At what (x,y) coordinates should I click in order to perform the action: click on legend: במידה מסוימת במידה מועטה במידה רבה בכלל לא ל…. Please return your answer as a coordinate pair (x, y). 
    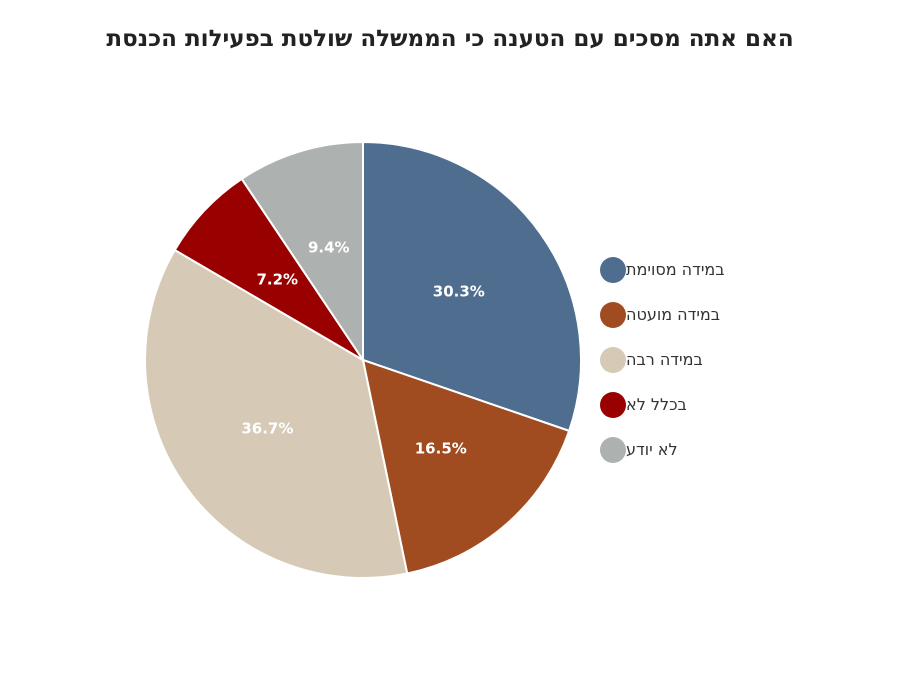
    Looking at the image, I should click on (700, 359).